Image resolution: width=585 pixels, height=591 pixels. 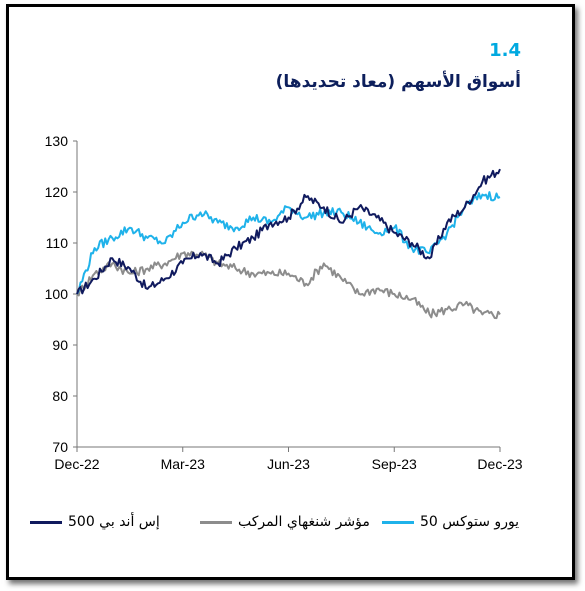 What do you see at coordinates (76, 464) in the screenshot?
I see `x-tick-label: Dec-22` at bounding box center [76, 464].